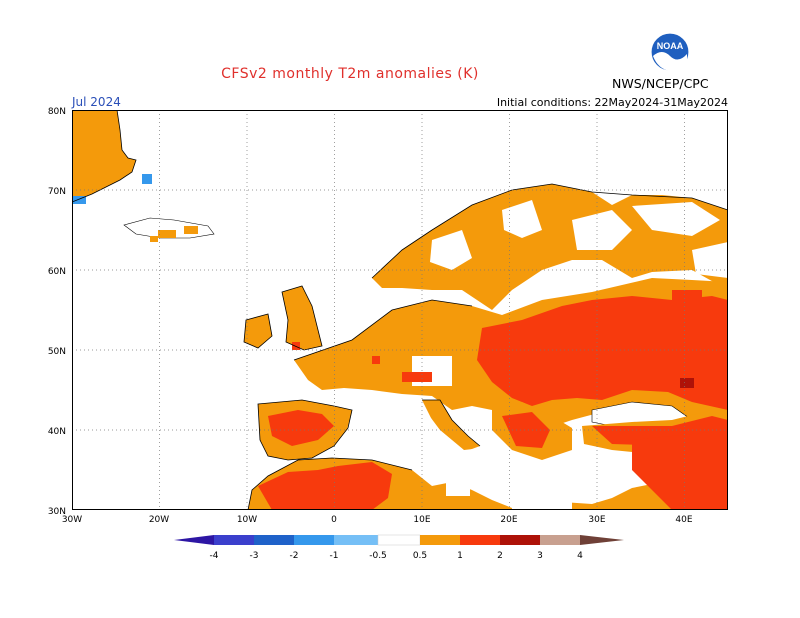 The image size is (800, 618). Describe the element at coordinates (400, 552) in the screenshot. I see `colorbar: -4 -3 -2 -1 -0.5 0.5 1 2 3 4` at that location.